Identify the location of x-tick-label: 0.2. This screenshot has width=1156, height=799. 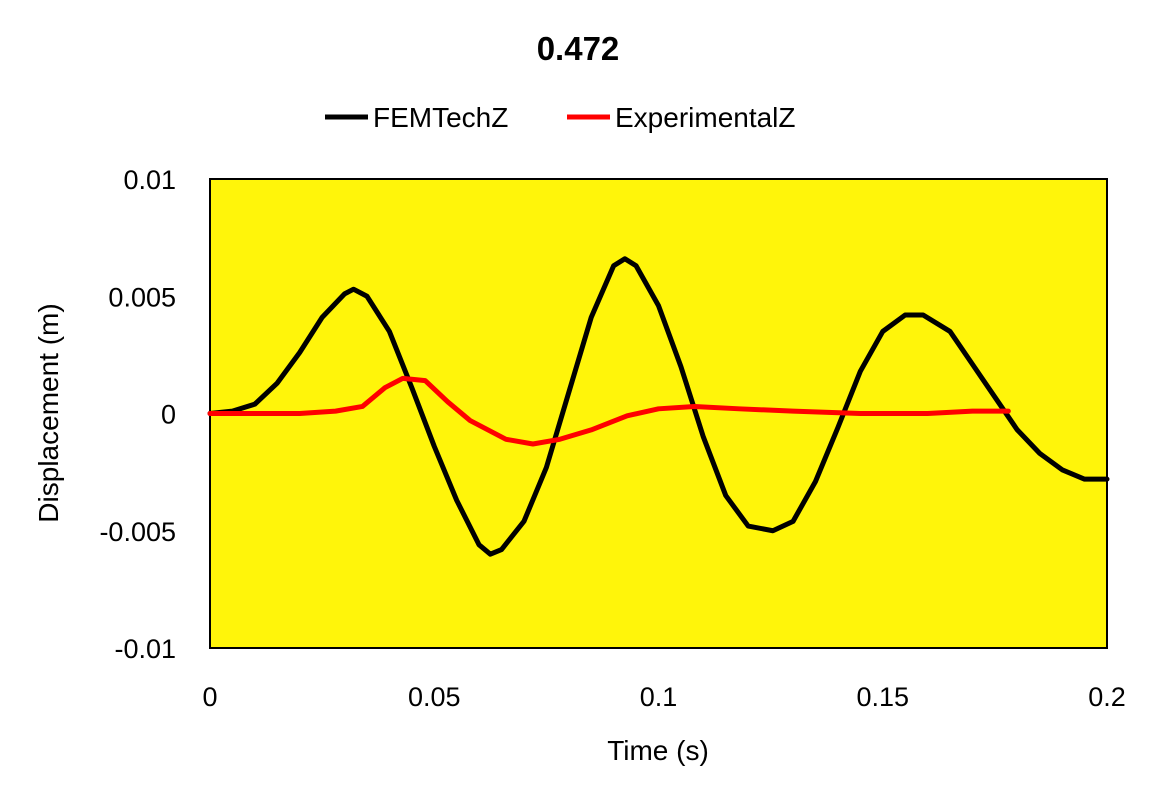
(1107, 697).